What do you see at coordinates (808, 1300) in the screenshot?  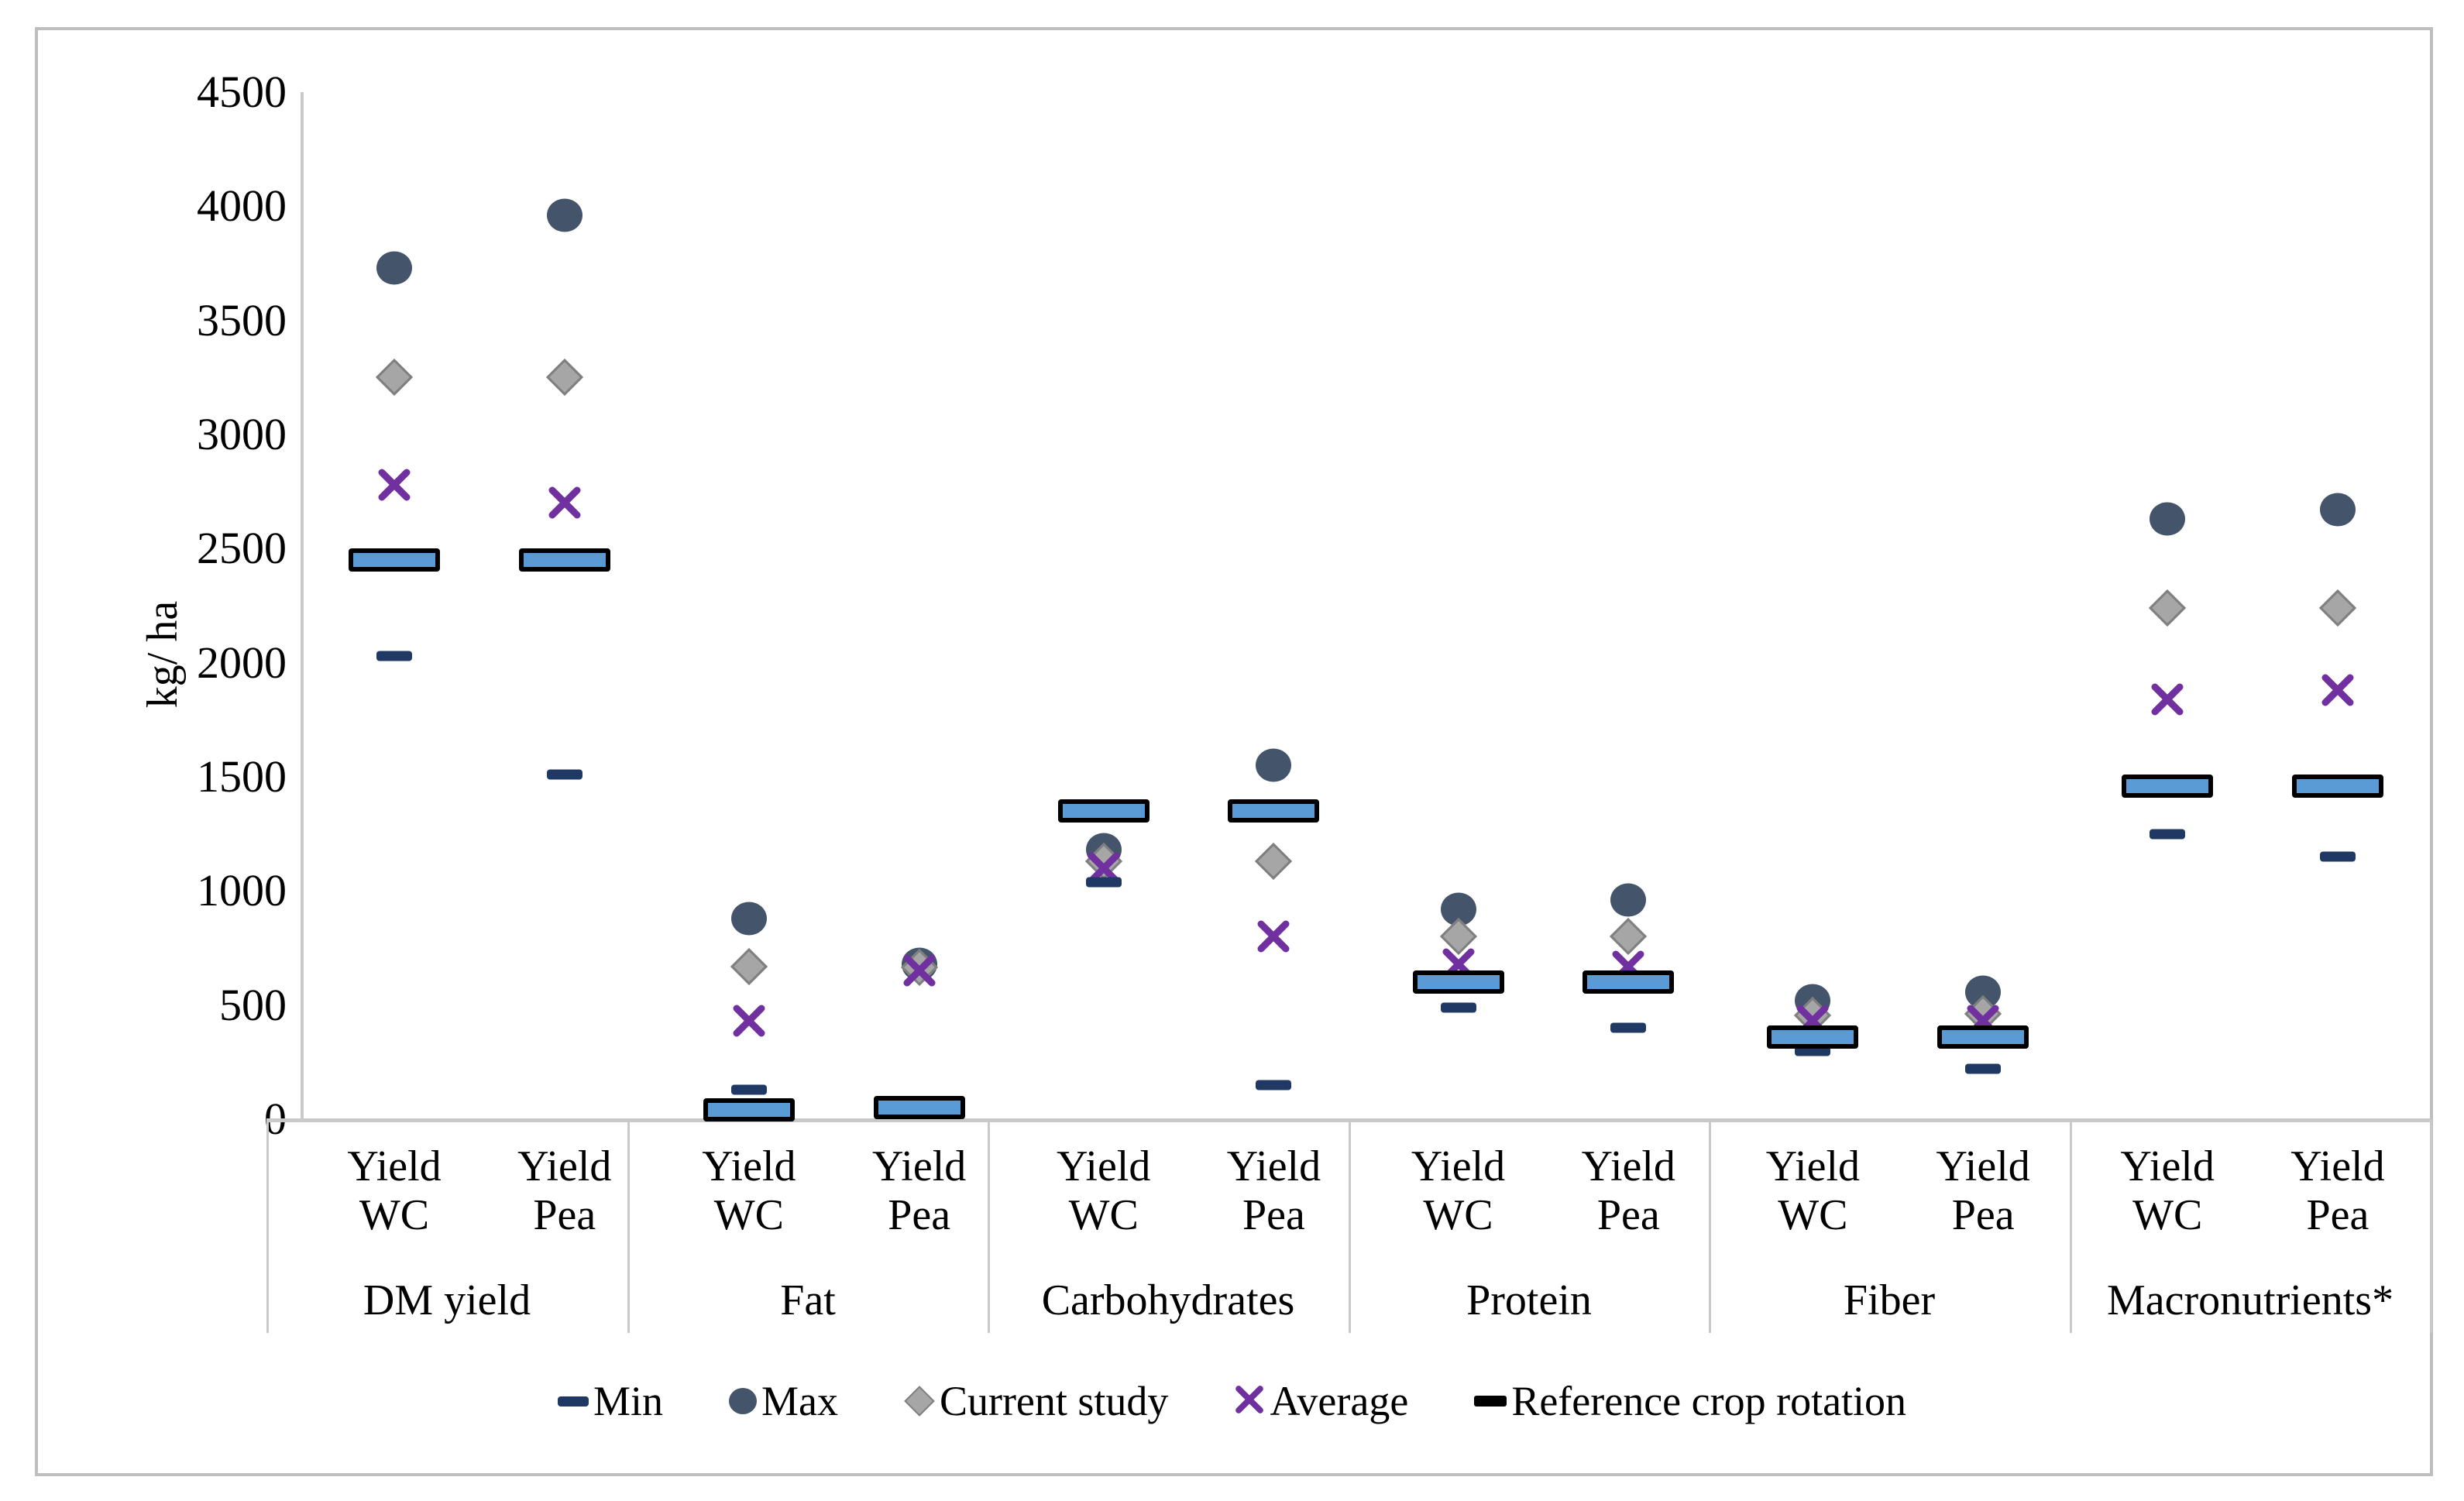 I see `group-label: Fat` at bounding box center [808, 1300].